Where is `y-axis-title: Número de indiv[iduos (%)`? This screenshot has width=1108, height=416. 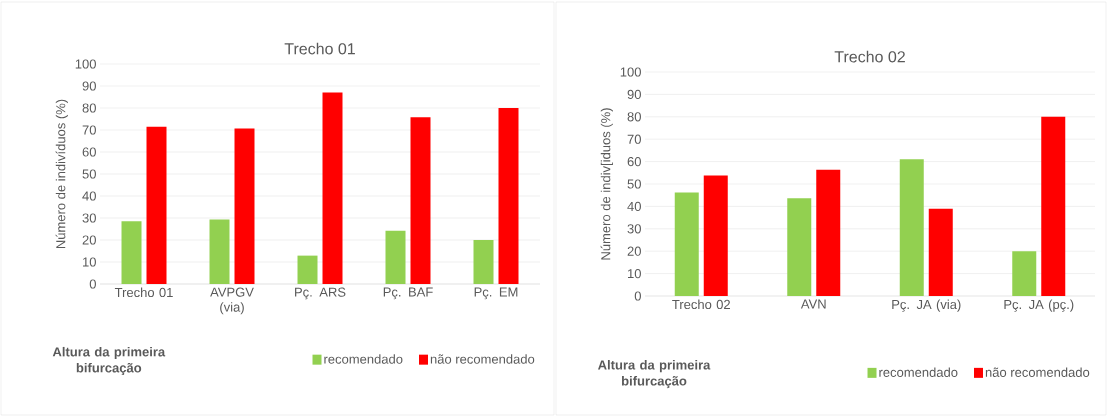
y-axis-title: Número de indiv[iduos (%) is located at coordinates (606, 184).